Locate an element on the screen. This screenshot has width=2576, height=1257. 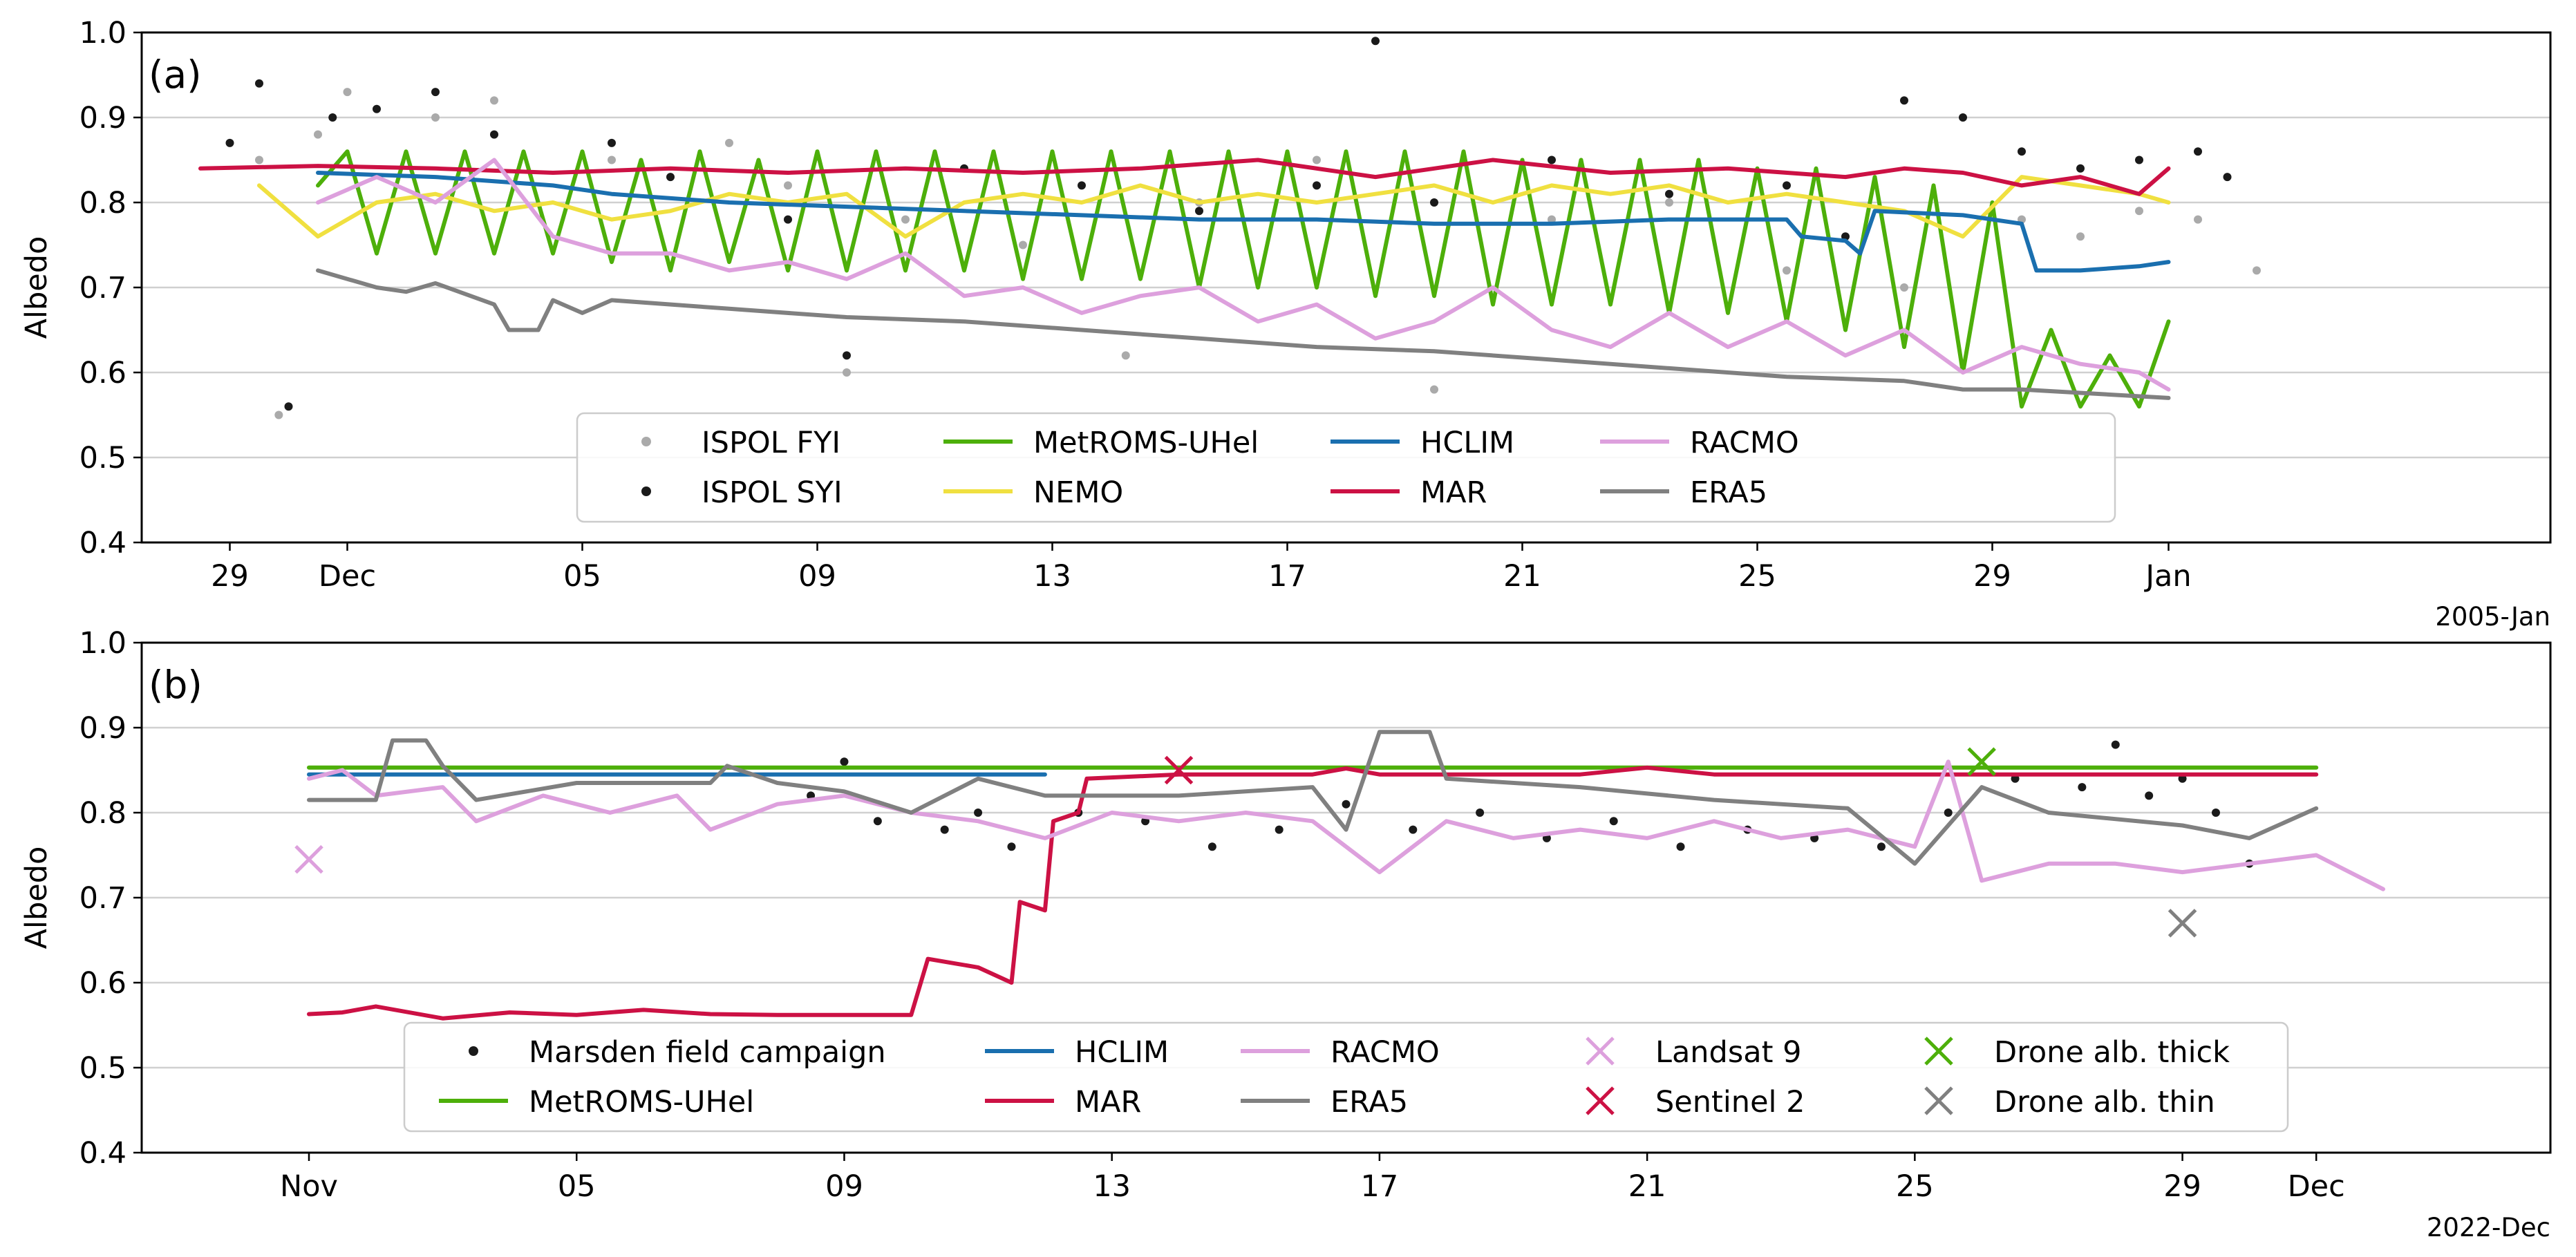
legend-label: ISPOL FYI is located at coordinates (771, 443).